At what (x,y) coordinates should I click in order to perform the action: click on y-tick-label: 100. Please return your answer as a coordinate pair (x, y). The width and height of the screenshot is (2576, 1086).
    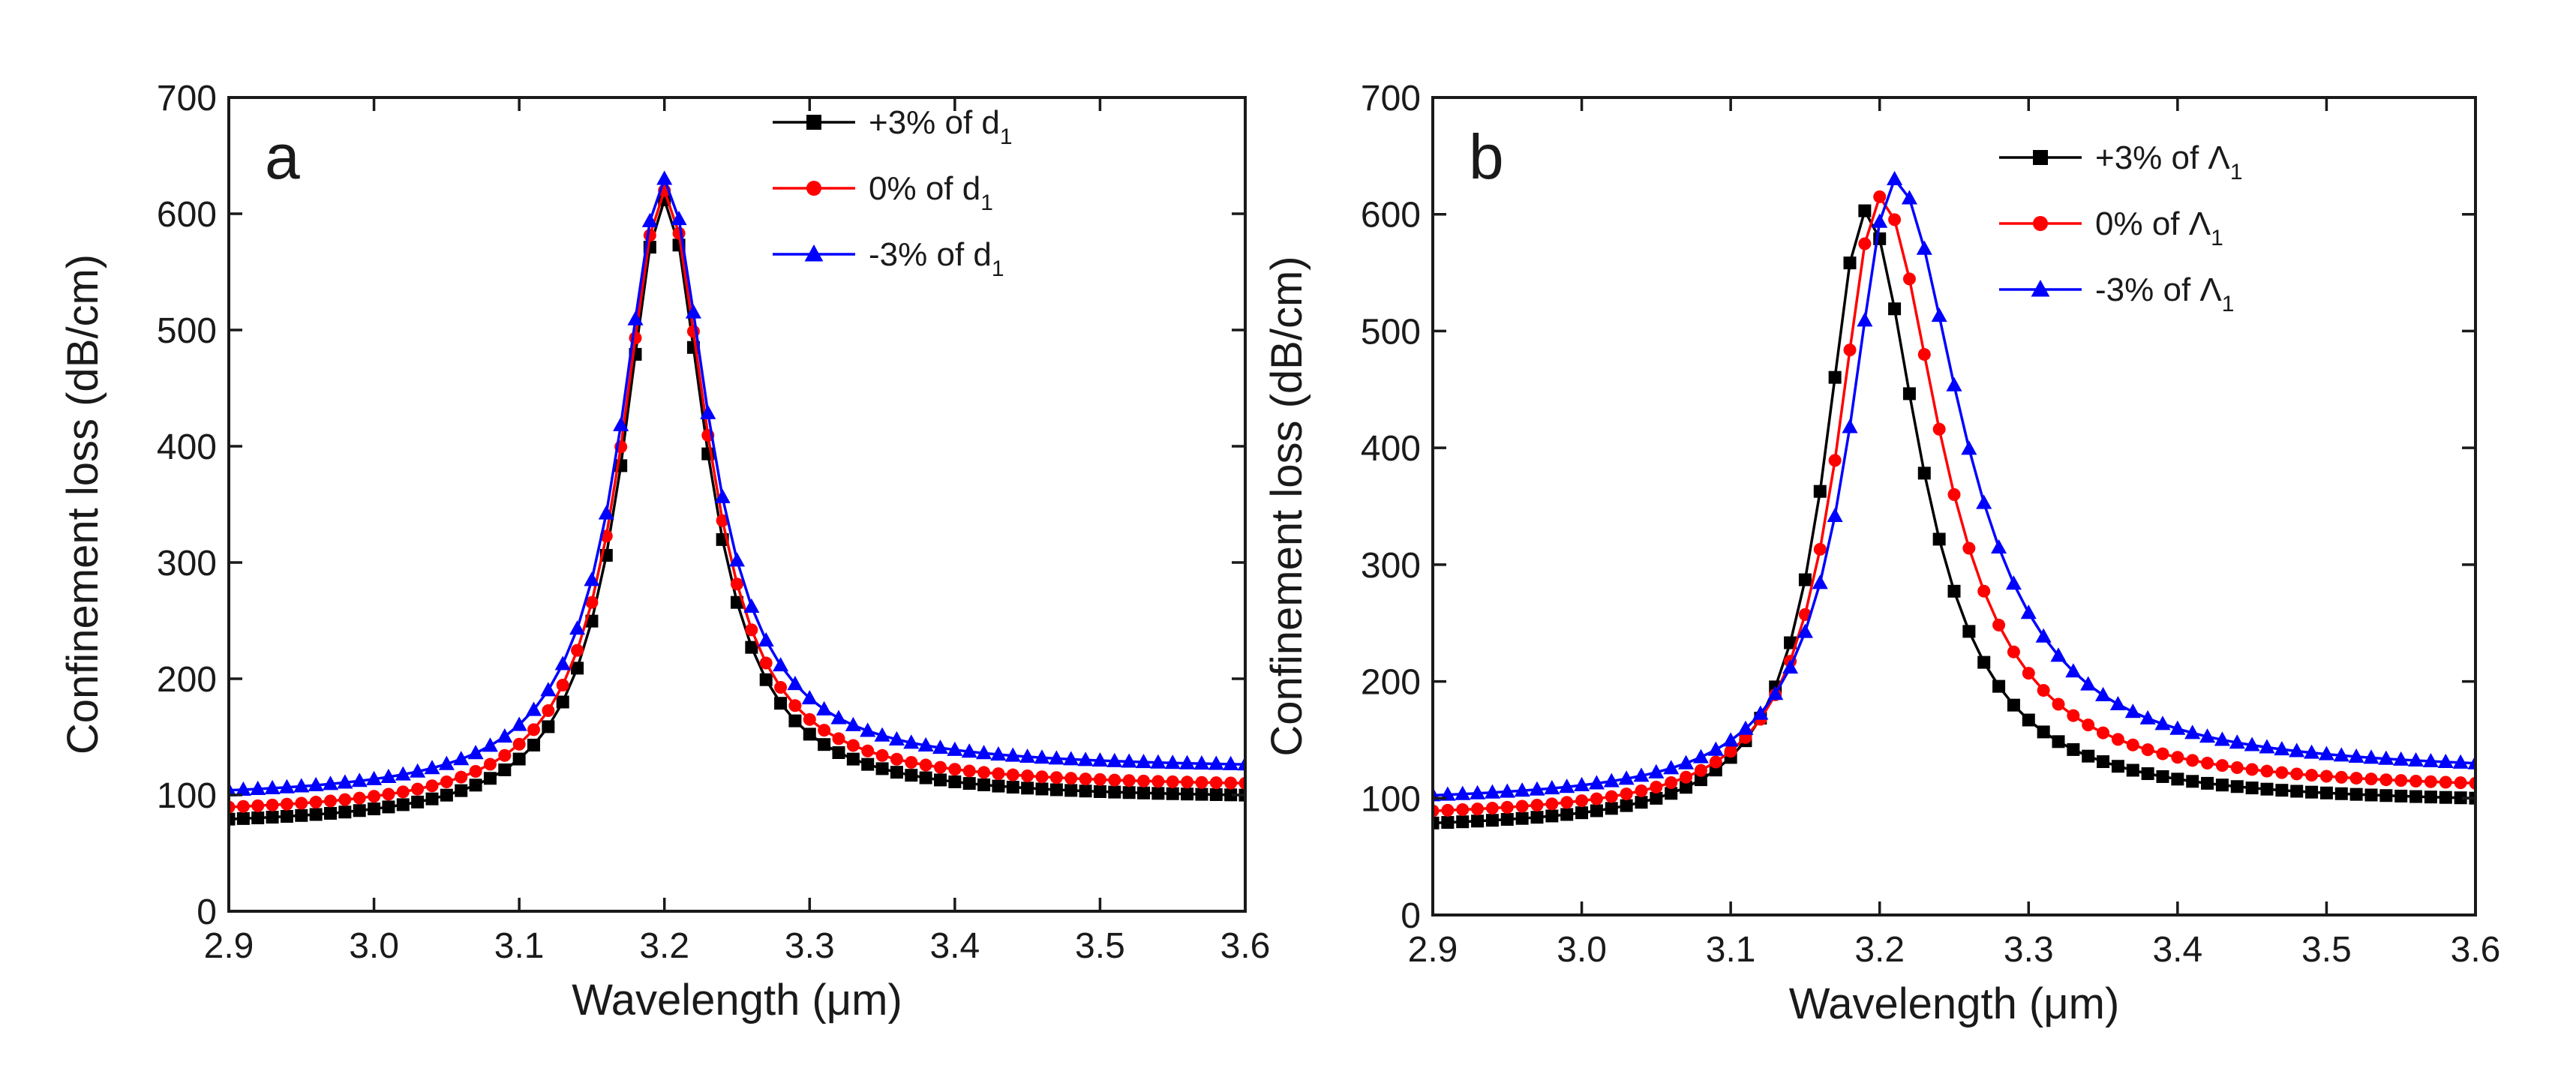
    Looking at the image, I should click on (1391, 799).